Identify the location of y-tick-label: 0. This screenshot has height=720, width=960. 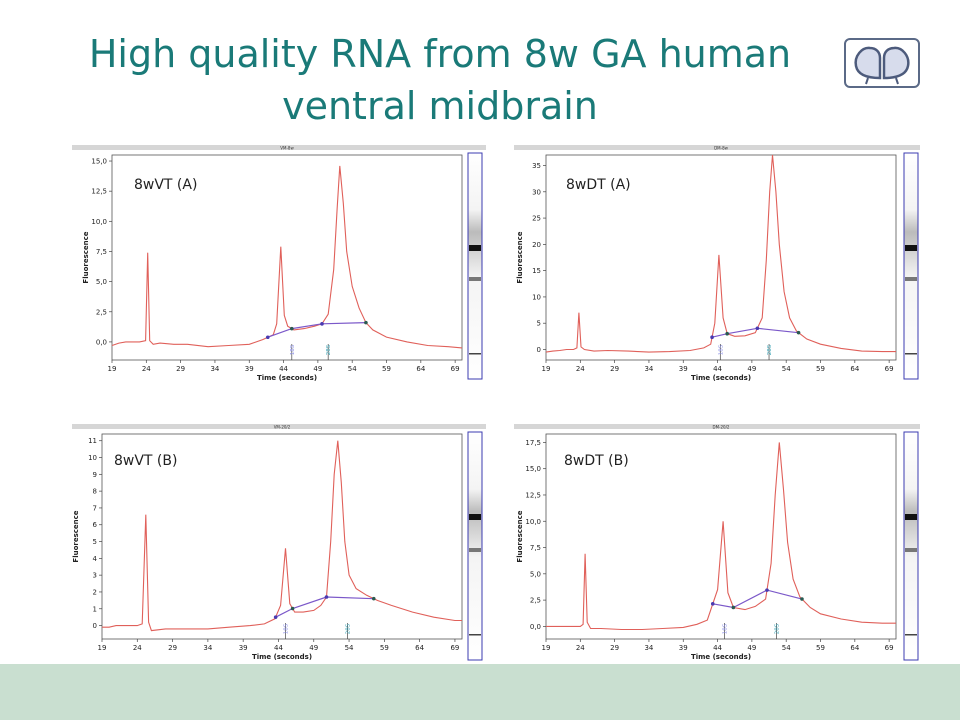
(95, 626).